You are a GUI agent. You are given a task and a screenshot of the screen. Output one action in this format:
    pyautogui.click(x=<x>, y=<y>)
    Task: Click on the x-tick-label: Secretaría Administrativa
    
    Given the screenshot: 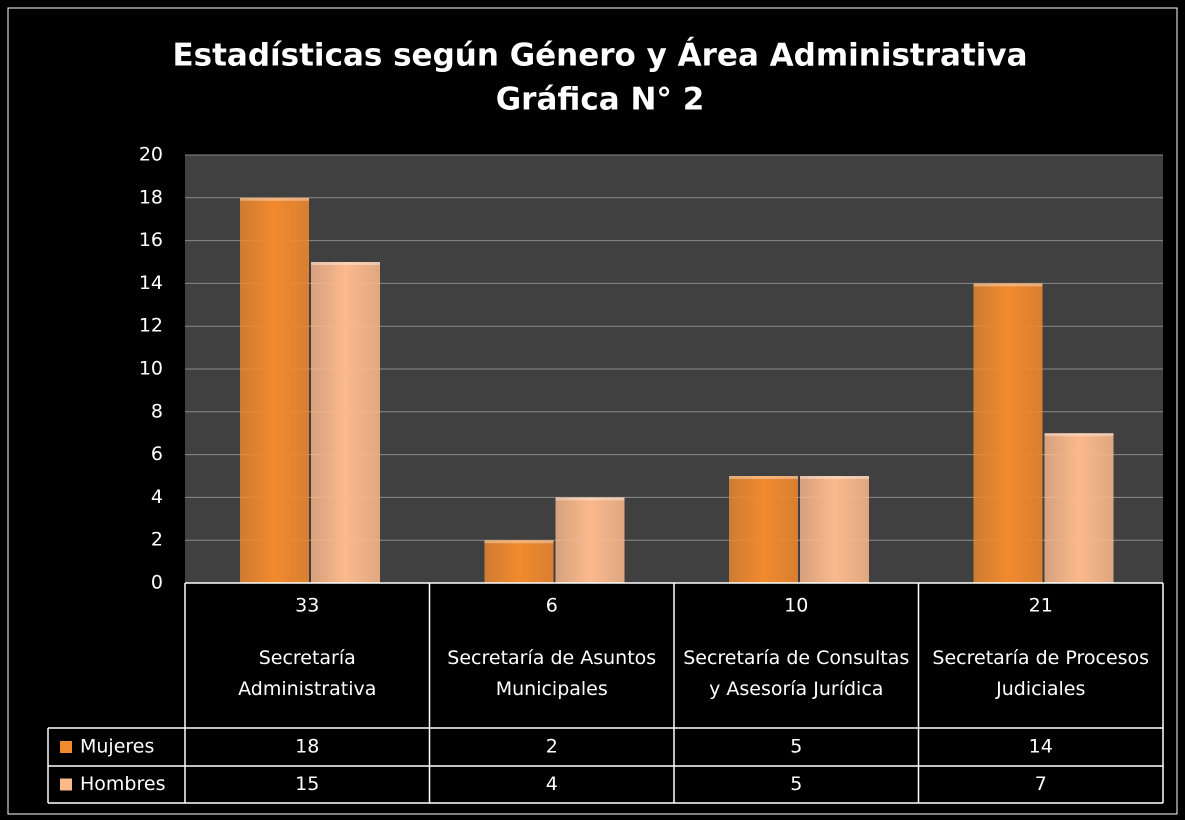 What is the action you would take?
    pyautogui.click(x=307, y=673)
    